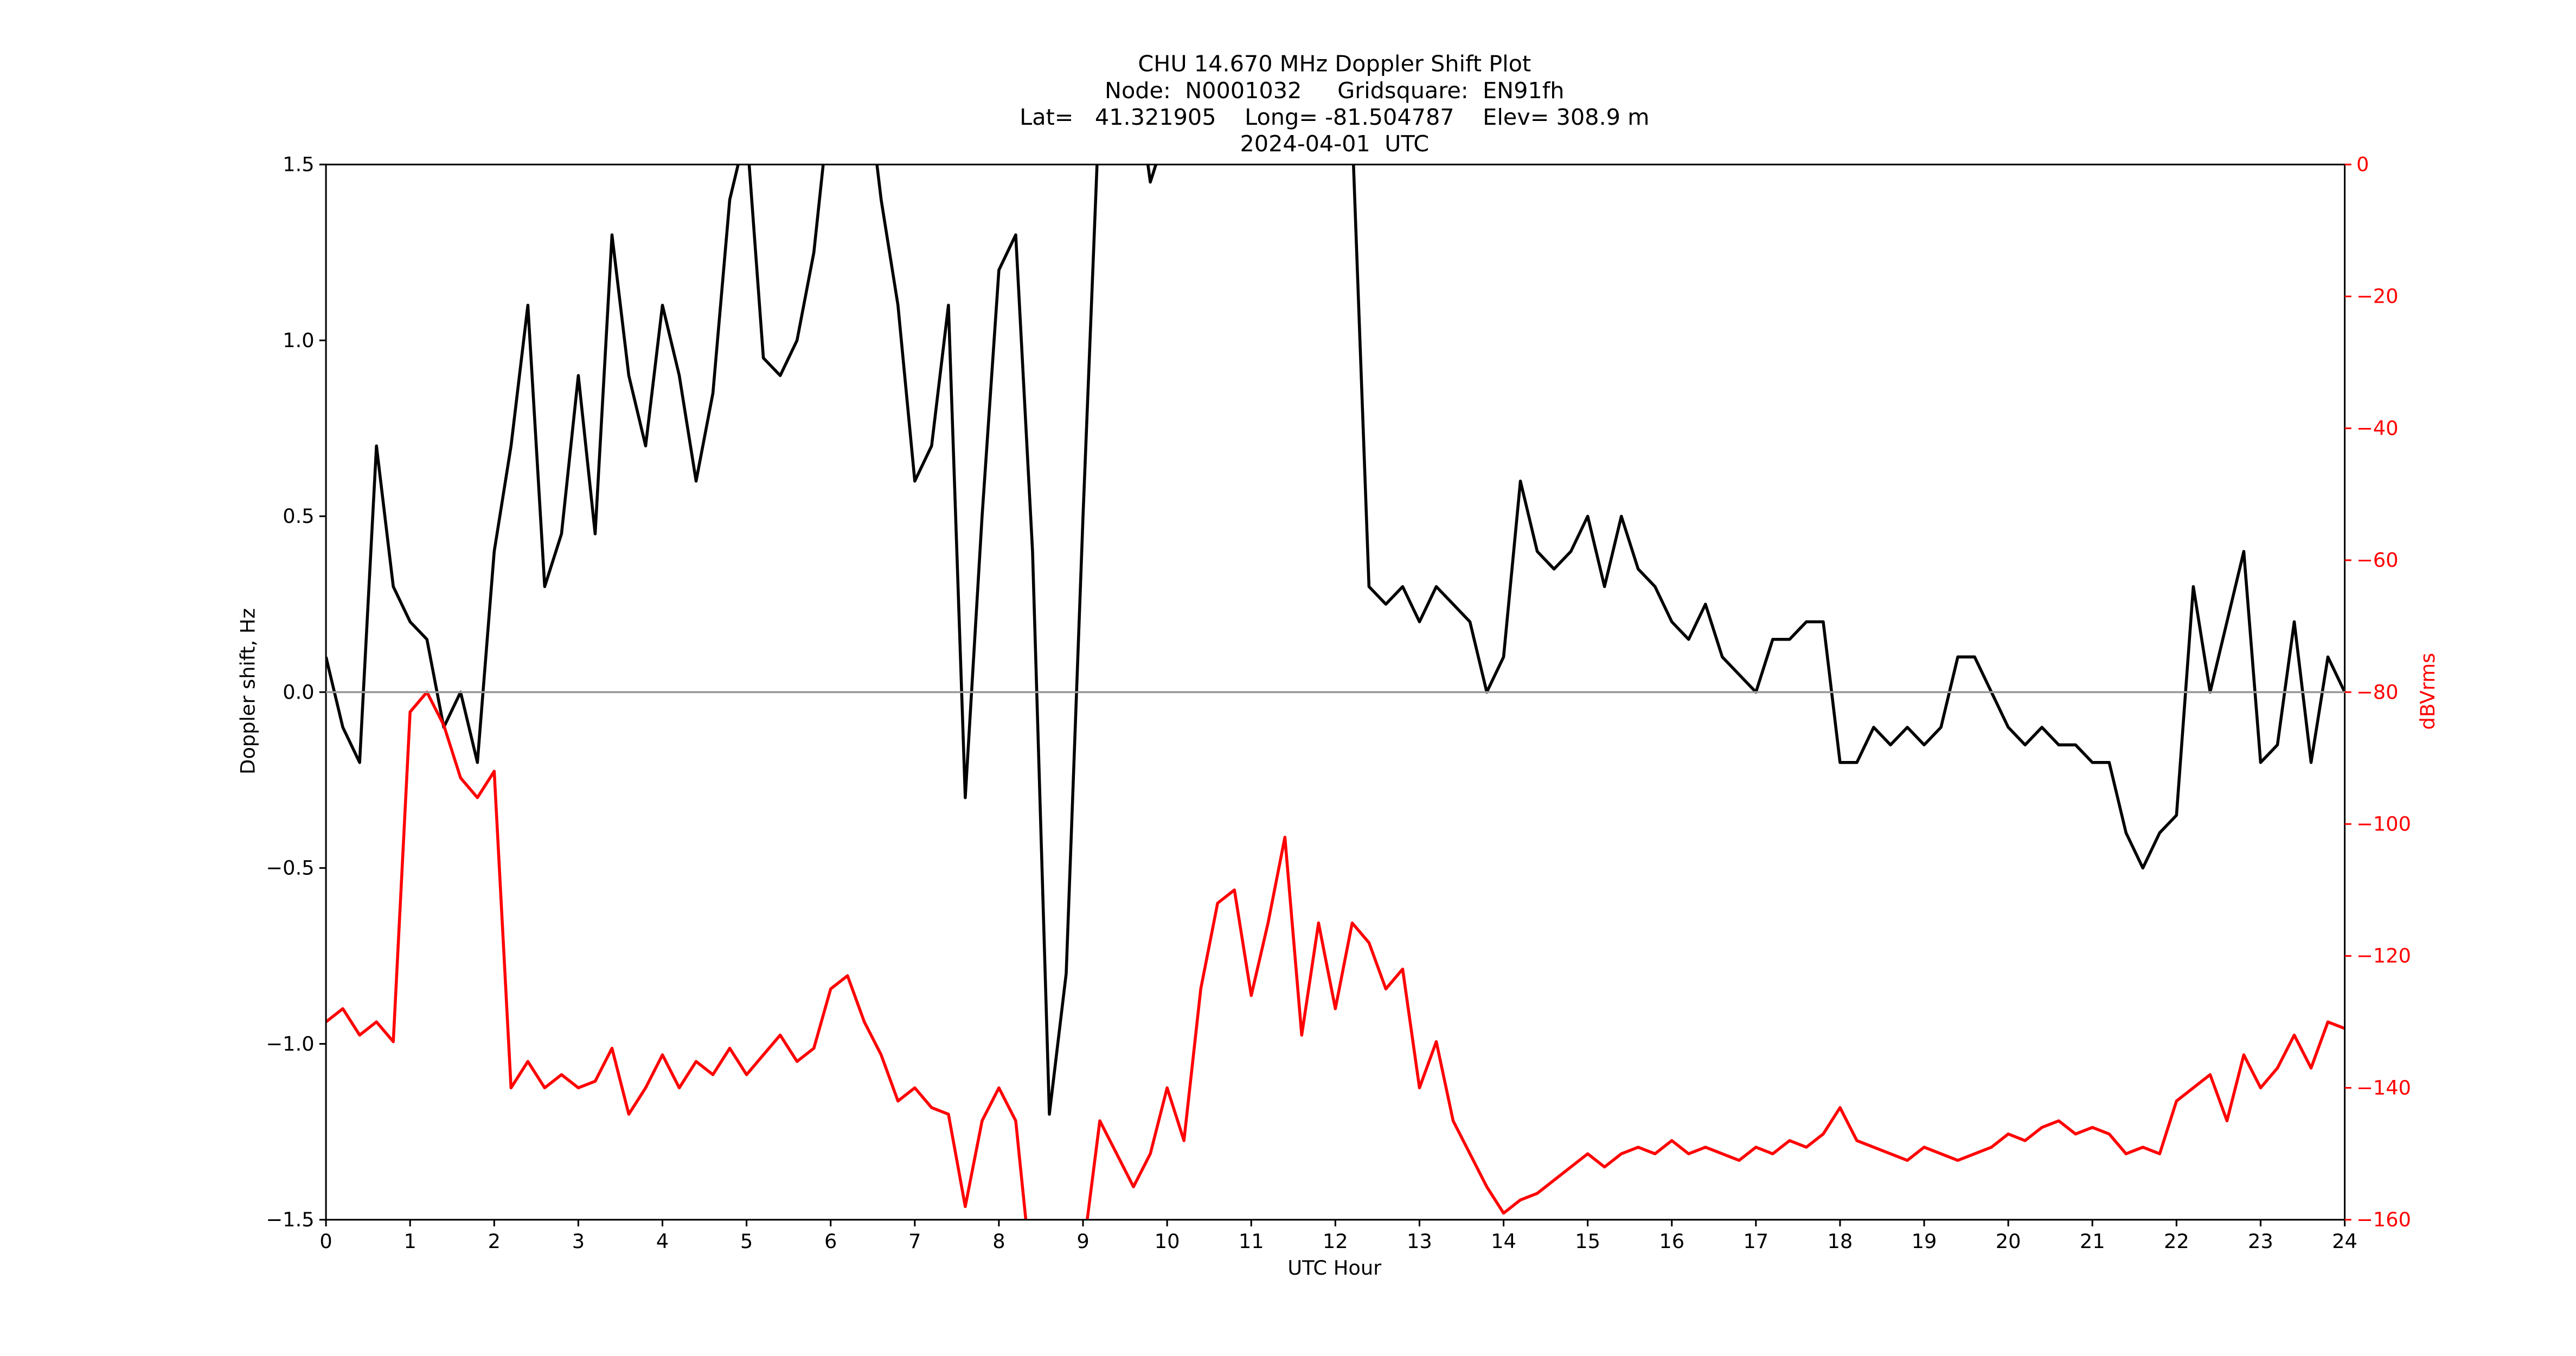 Image resolution: width=2576 pixels, height=1356 pixels. Describe the element at coordinates (298, 340) in the screenshot. I see `y-tick-label: 1.0` at that location.